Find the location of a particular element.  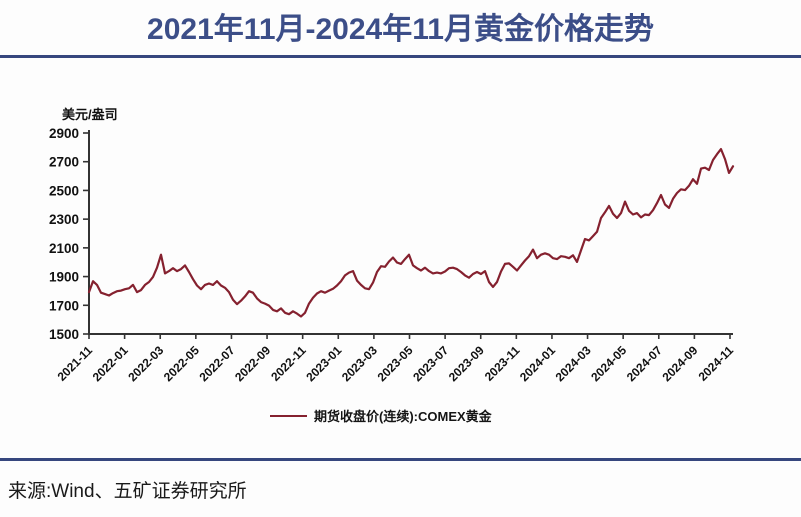

chart-legend: 期货收盘价(连续):COMEX黄金 is located at coordinates (381, 415).